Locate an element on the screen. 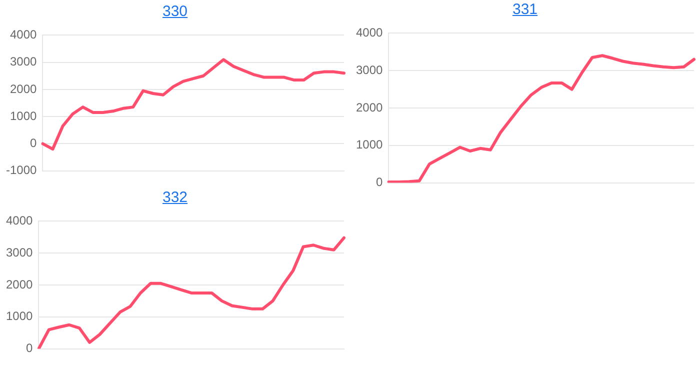 The width and height of the screenshot is (700, 366). y-tick-label: -1000 is located at coordinates (22, 170).